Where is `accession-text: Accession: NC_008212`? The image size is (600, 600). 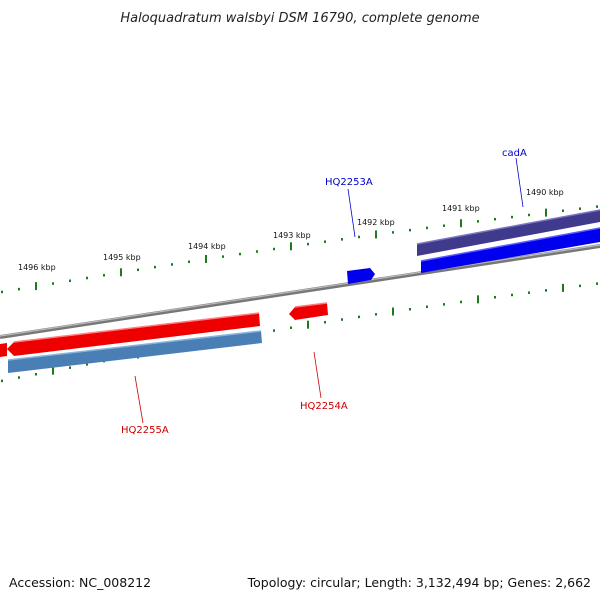 accession-text: Accession: NC_008212 is located at coordinates (80, 582).